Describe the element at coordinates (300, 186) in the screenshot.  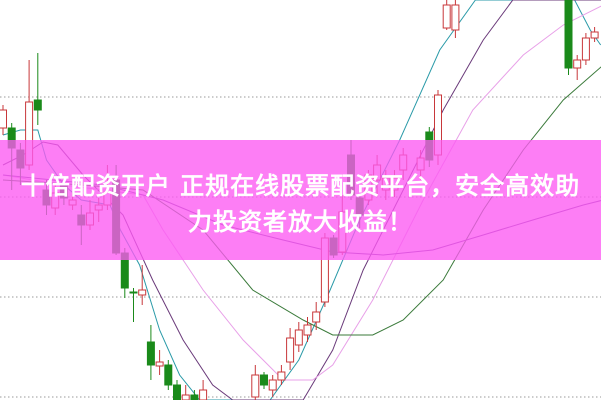
I see `banner-line-1: 十倍配资开户 正规在线股票配资平台，安全高效助` at that location.